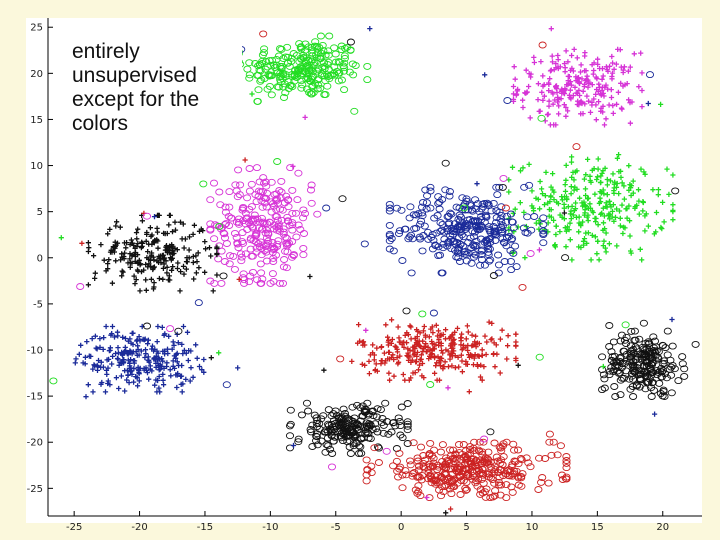 This screenshot has height=540, width=720. I want to click on annotation-line: unsupervised, so click(134, 75).